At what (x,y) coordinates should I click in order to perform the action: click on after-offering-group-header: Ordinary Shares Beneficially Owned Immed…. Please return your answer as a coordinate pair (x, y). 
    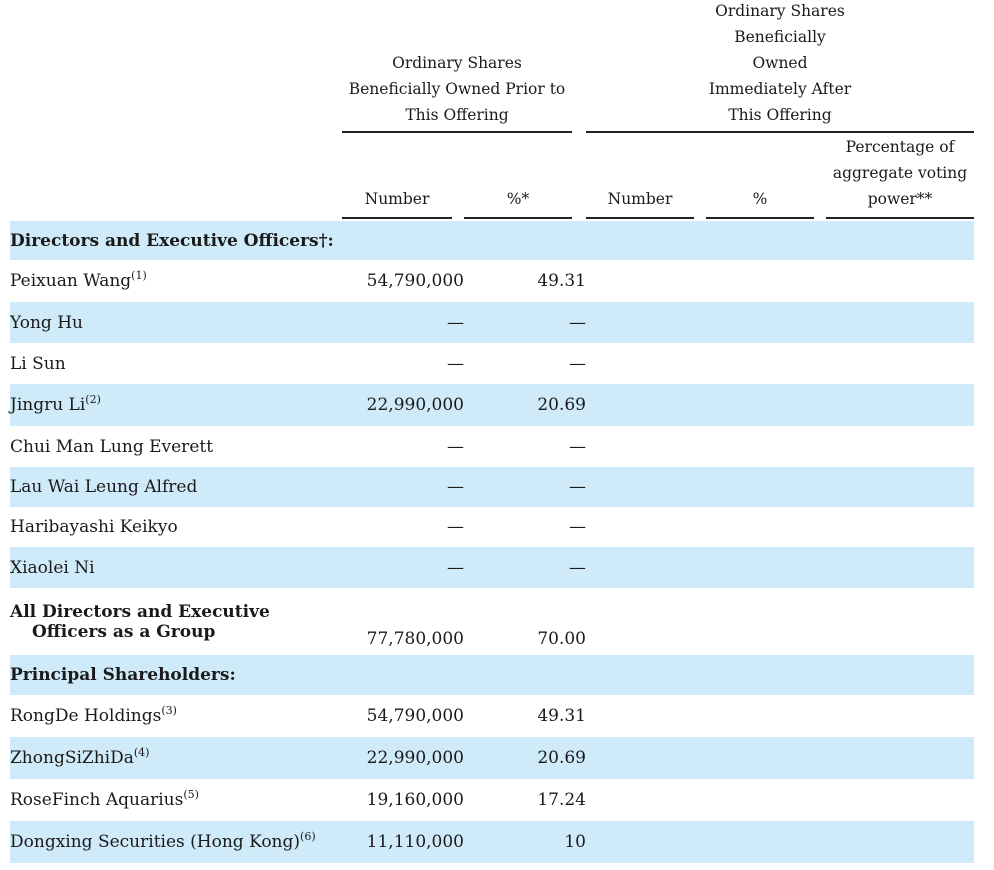
    Looking at the image, I should click on (780, 64).